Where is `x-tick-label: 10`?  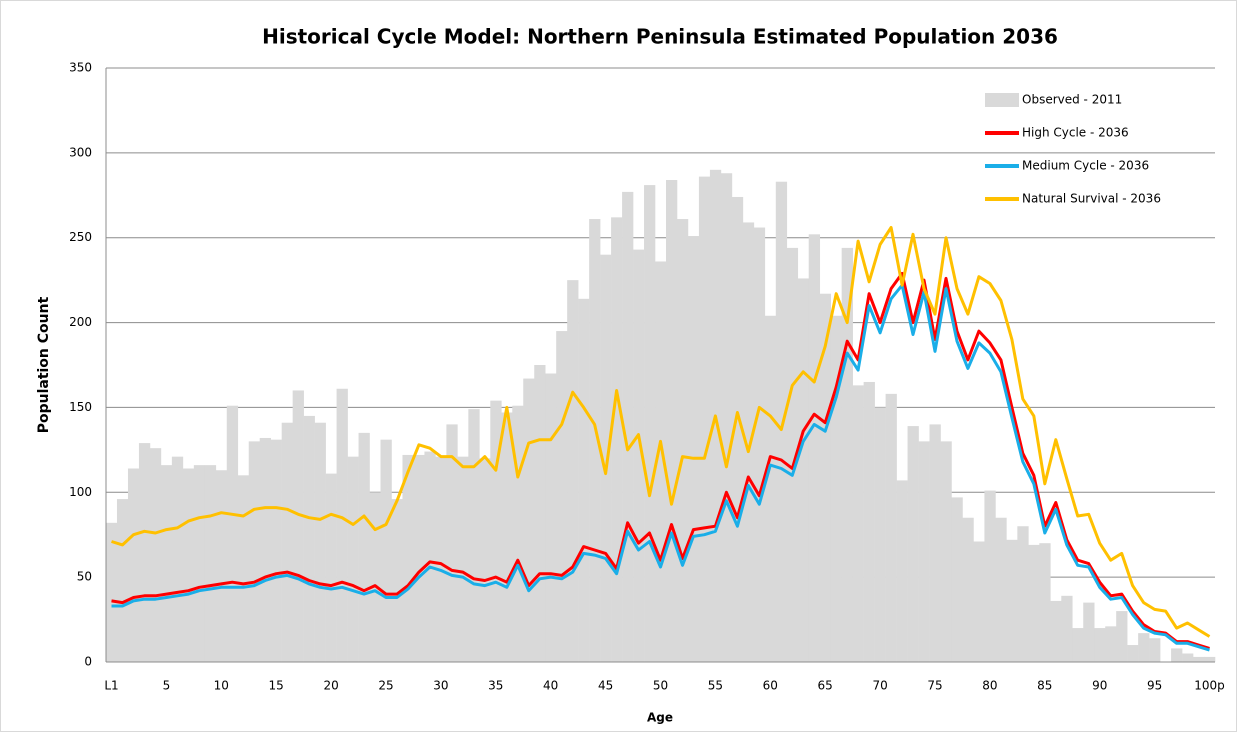
x-tick-label: 10 is located at coordinates (221, 686).